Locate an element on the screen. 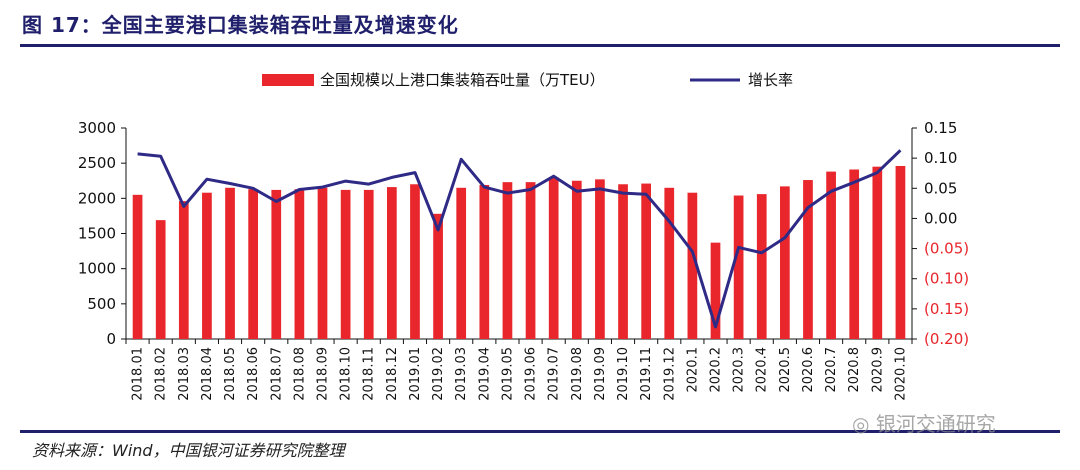 This screenshot has width=1080, height=470. x-tick-label: 2020.7 is located at coordinates (831, 370).